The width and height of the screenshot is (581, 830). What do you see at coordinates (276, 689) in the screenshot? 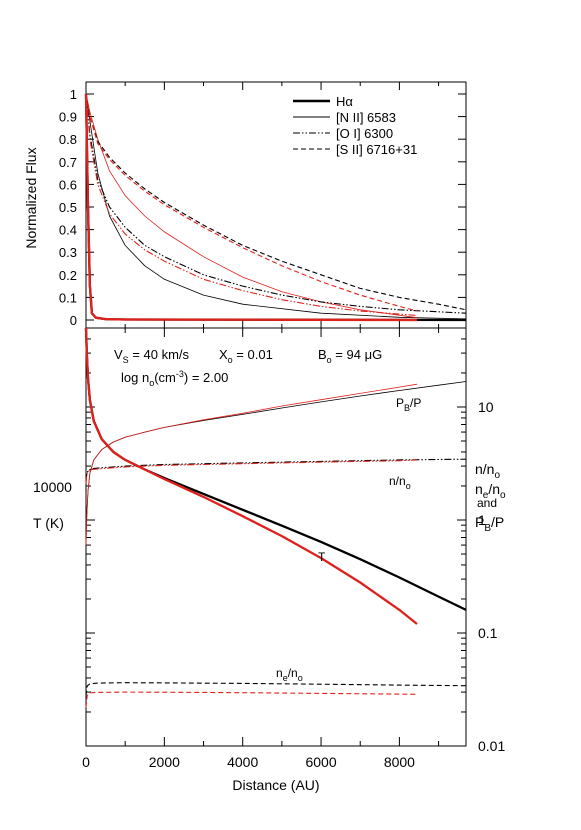
I see `profile-curve-ne-no-black` at bounding box center [276, 689].